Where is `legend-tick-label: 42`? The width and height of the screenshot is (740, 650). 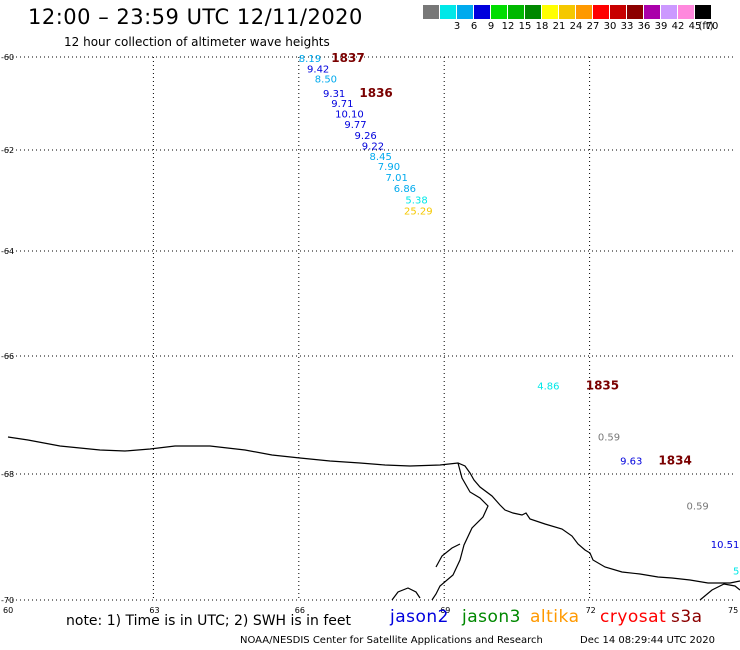 legend-tick-label: 42 is located at coordinates (678, 26).